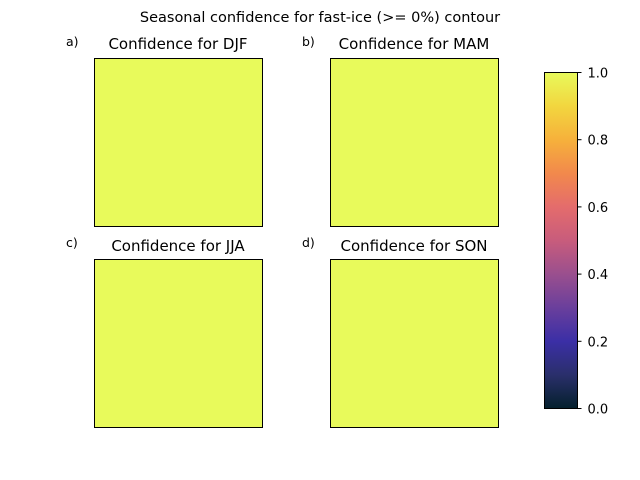 The height and width of the screenshot is (480, 640). I want to click on heatmap-field-a, so click(178, 142).